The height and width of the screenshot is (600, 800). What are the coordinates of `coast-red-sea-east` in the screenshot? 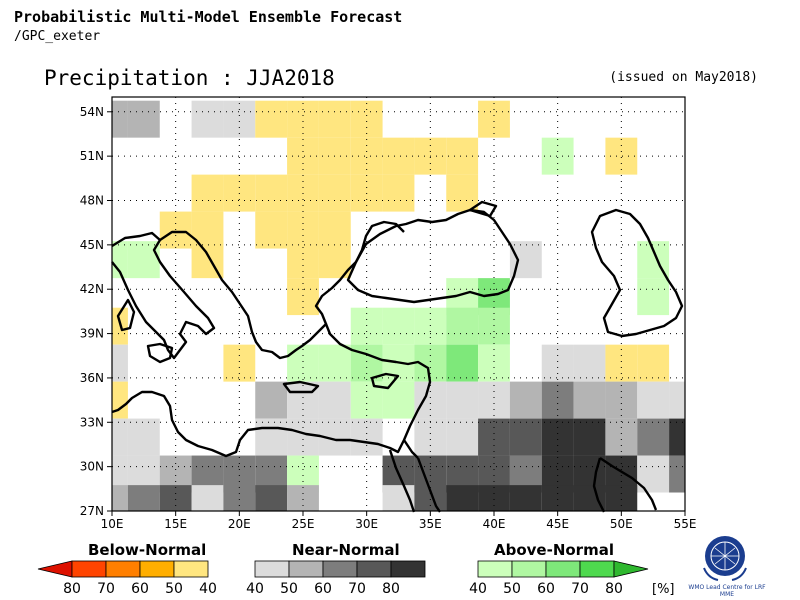 It's located at (428, 485).